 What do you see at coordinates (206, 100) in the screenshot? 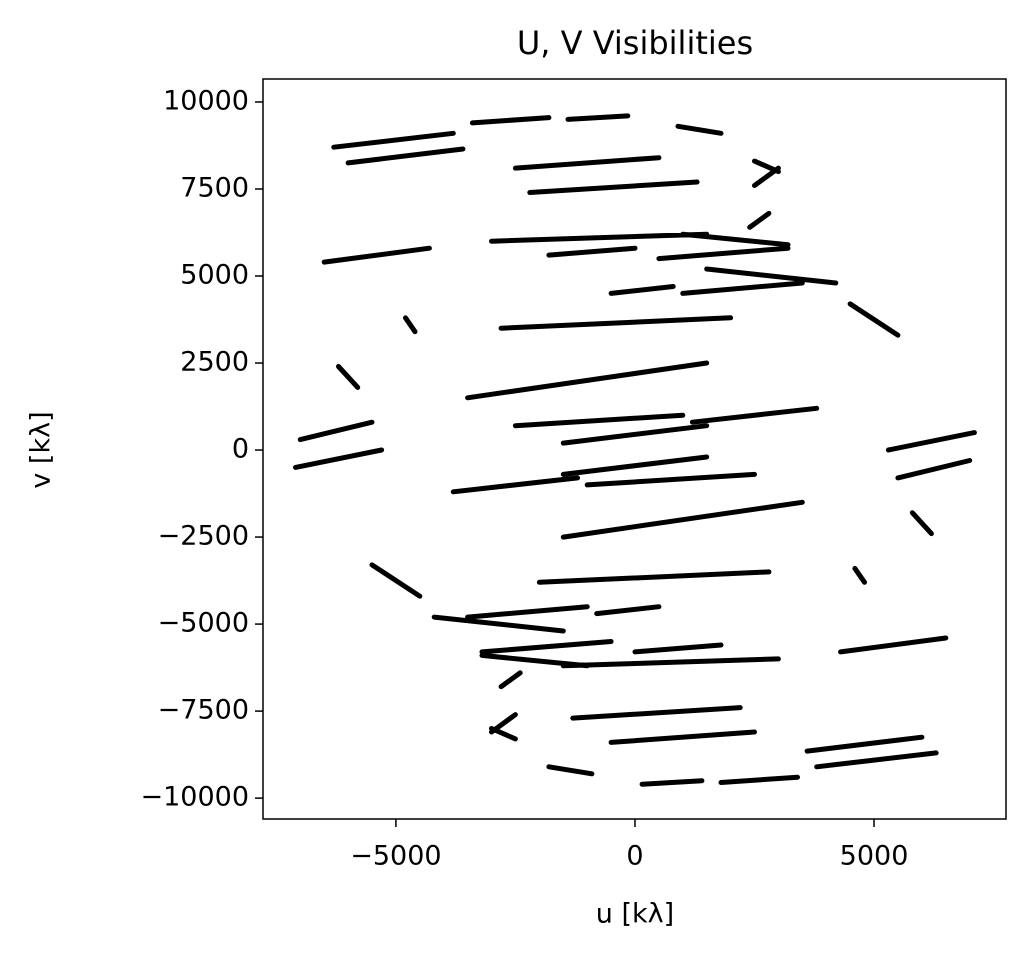
I see `y-tick-label: 10000` at bounding box center [206, 100].